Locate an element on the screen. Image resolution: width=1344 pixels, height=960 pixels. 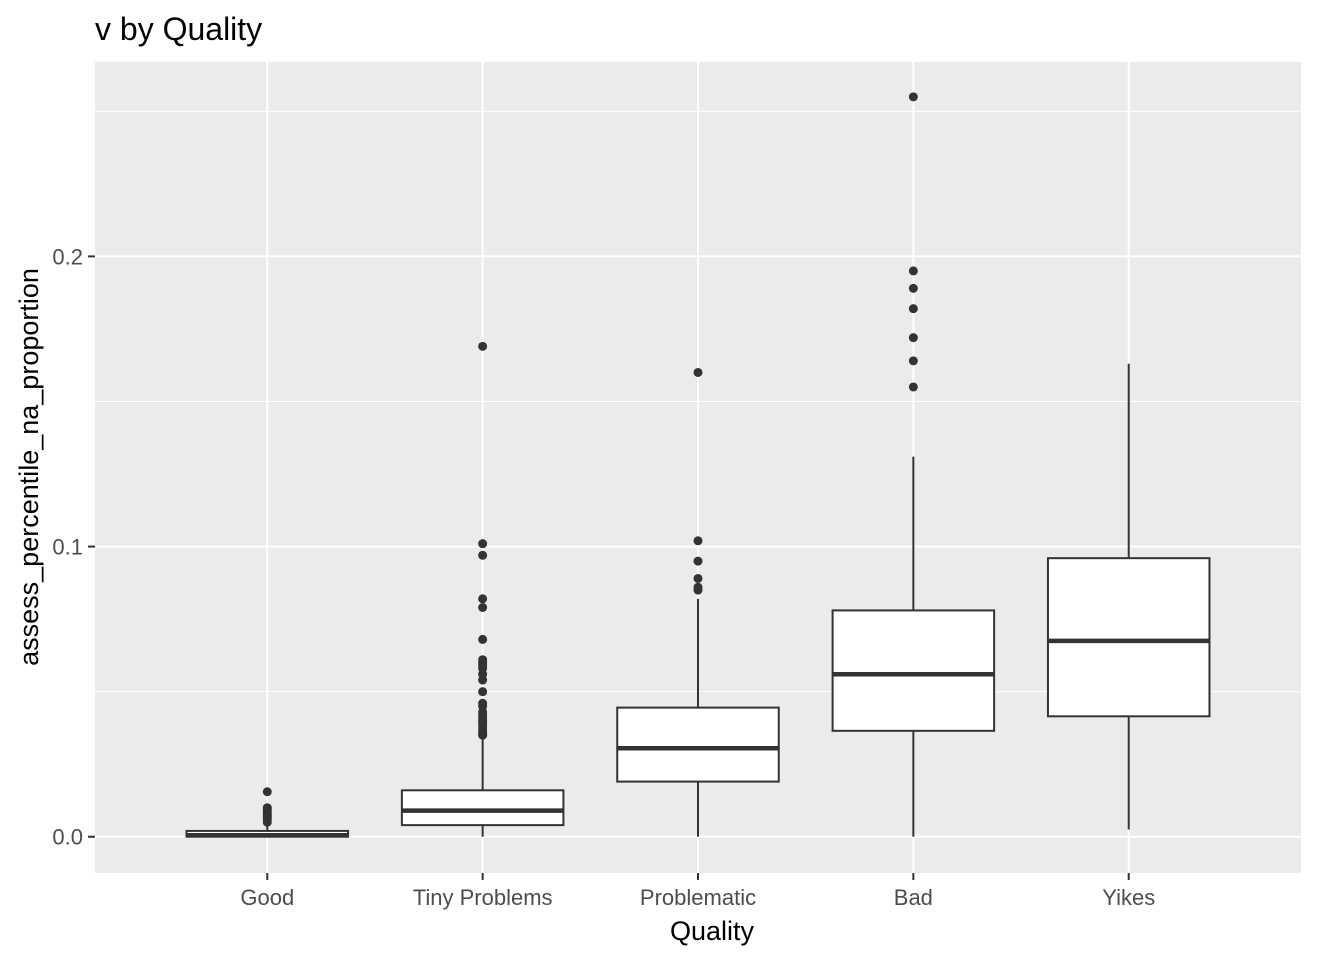
y-axis-title: assess_percentile_na_proportion is located at coordinates (29, 467).